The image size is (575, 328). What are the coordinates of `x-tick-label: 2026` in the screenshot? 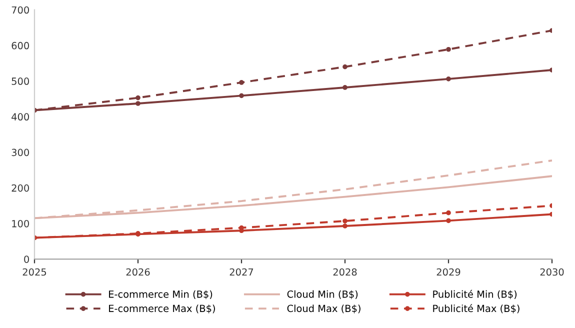 It's located at (138, 272).